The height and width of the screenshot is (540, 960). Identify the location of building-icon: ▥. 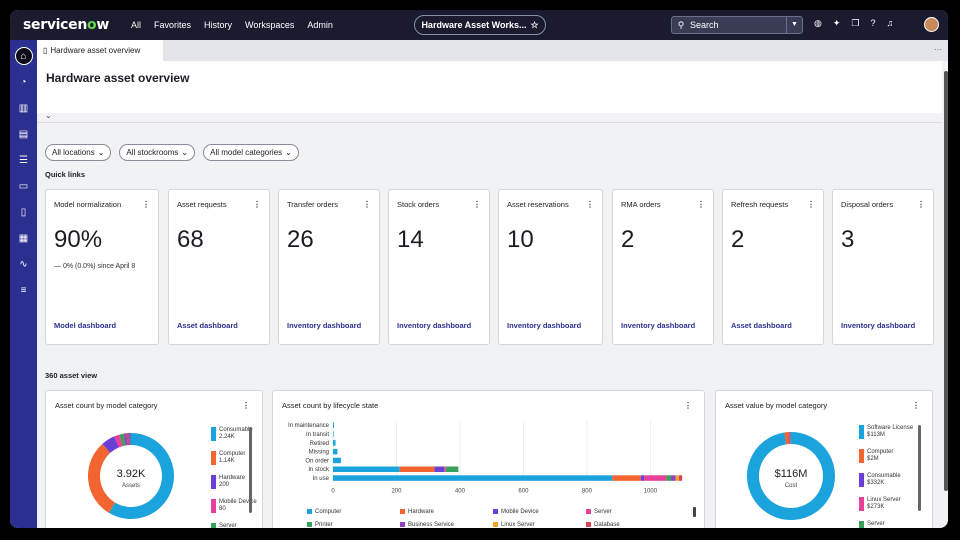
(23, 108).